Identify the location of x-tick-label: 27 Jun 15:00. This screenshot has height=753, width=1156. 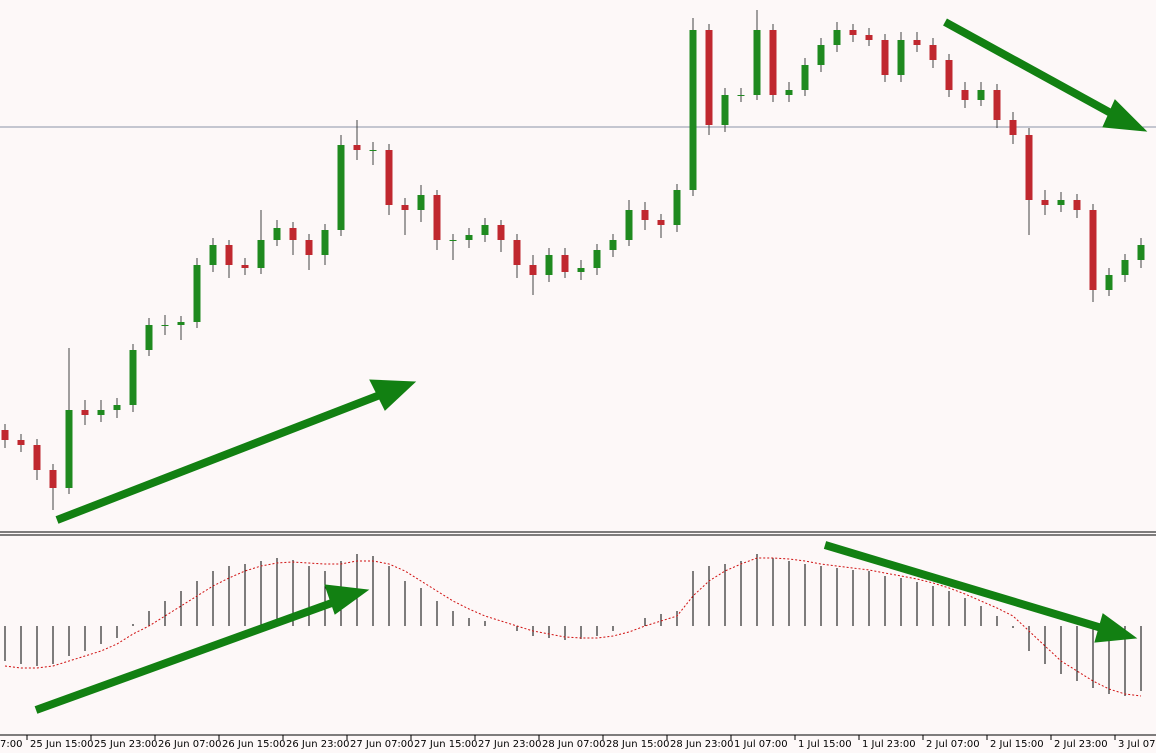
(446, 744).